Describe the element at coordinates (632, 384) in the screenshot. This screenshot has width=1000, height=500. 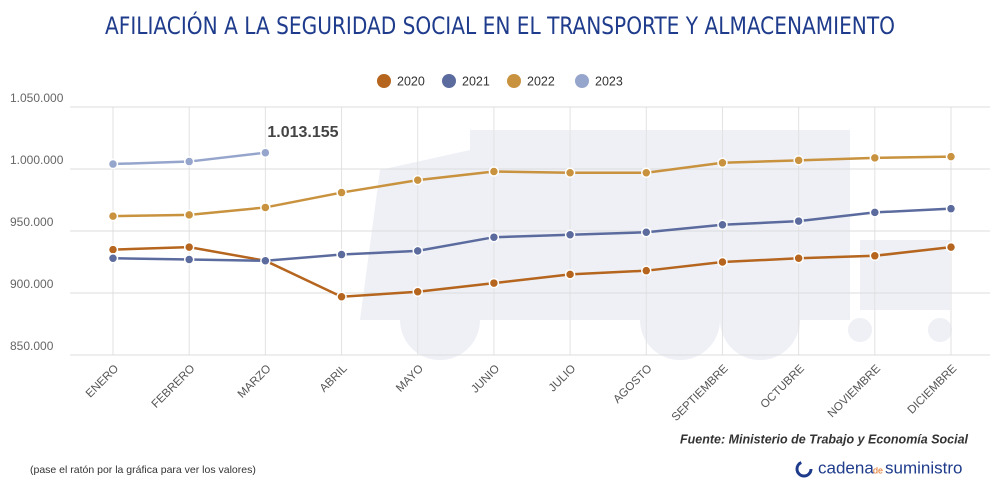
I see `x-tick-label: AGOSTO` at that location.